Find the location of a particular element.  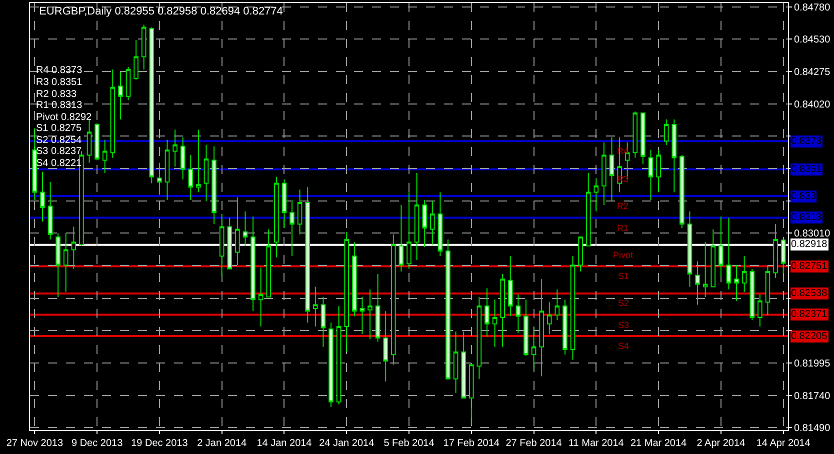

y-tick-label: 0.84780 is located at coordinates (812, 8).